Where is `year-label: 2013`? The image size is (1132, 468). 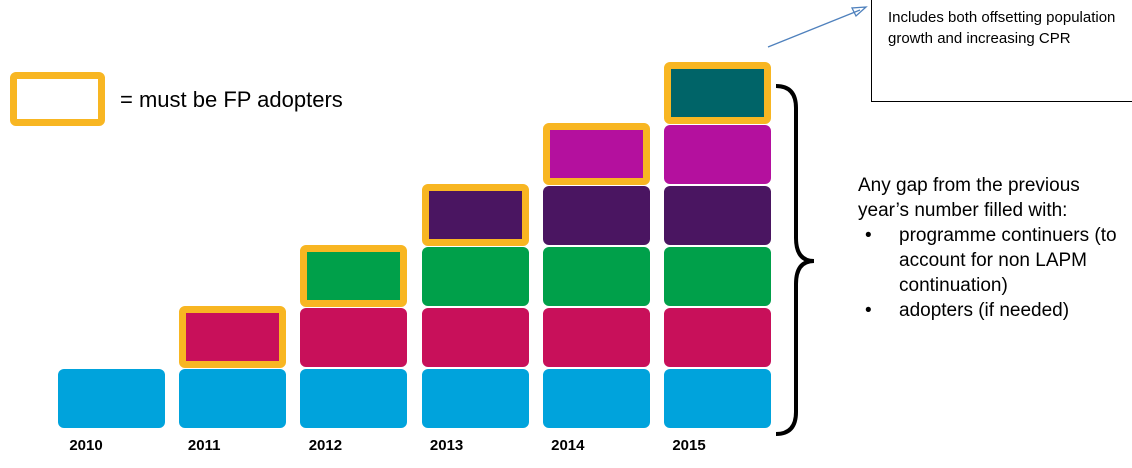
year-label: 2013 is located at coordinates (446, 445).